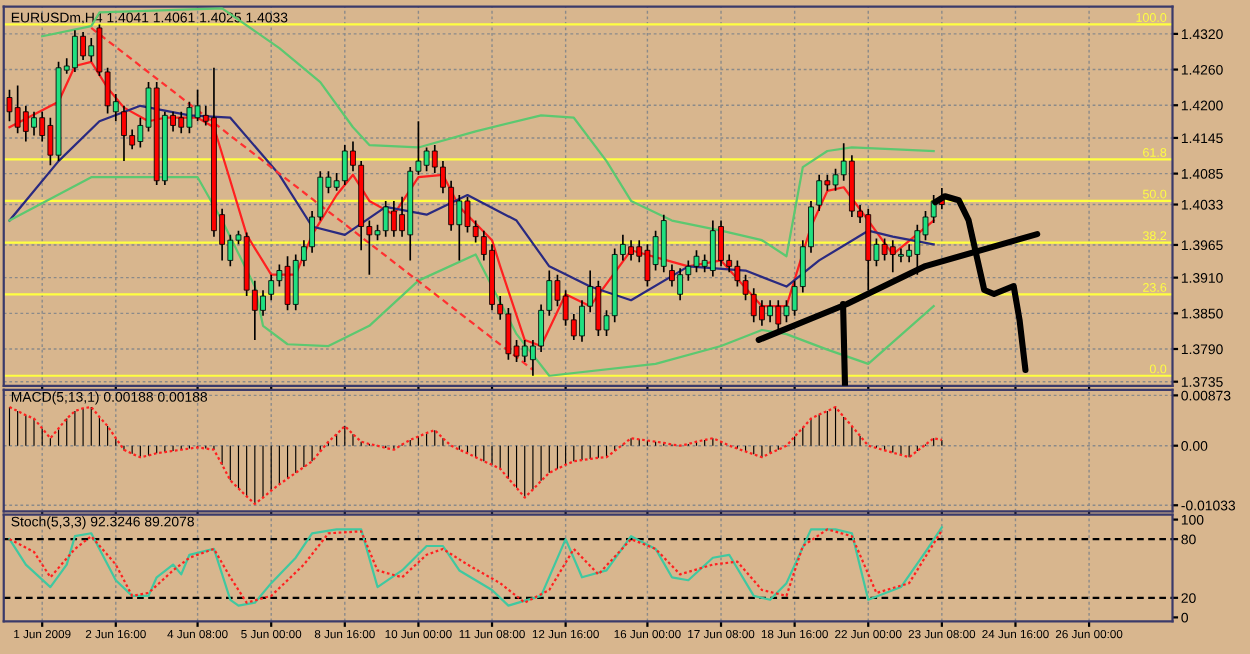 The height and width of the screenshot is (654, 1250). I want to click on line-series, so click(475, 455).